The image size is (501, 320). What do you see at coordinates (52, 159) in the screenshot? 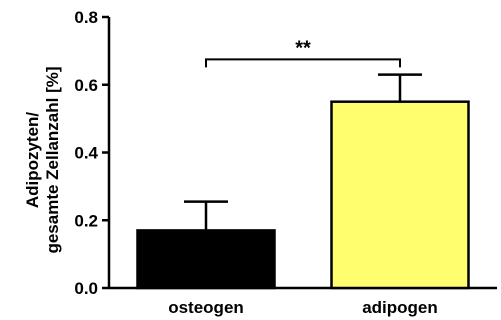
I see `y-axis-title-line-2: gesamte Zellanzahl [%]` at bounding box center [52, 159].